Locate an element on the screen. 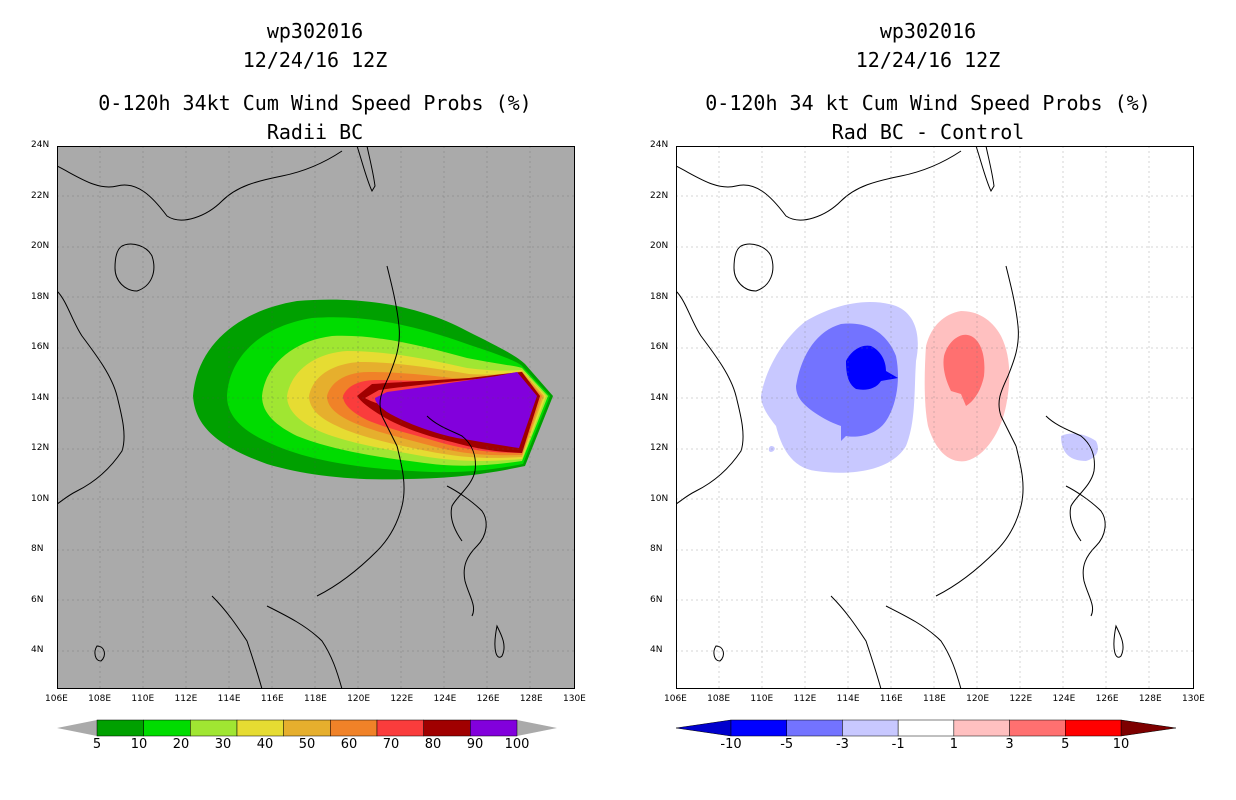  colorbar-tick-label: 30 is located at coordinates (223, 744).